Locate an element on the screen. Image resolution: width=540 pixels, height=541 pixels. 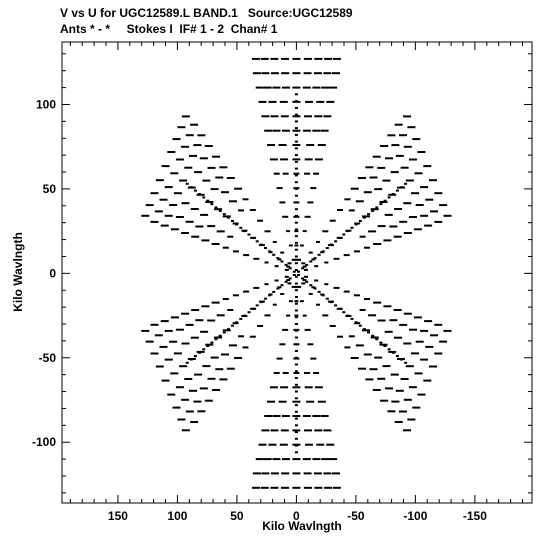
y-tick-label: 0 is located at coordinates (52, 273).